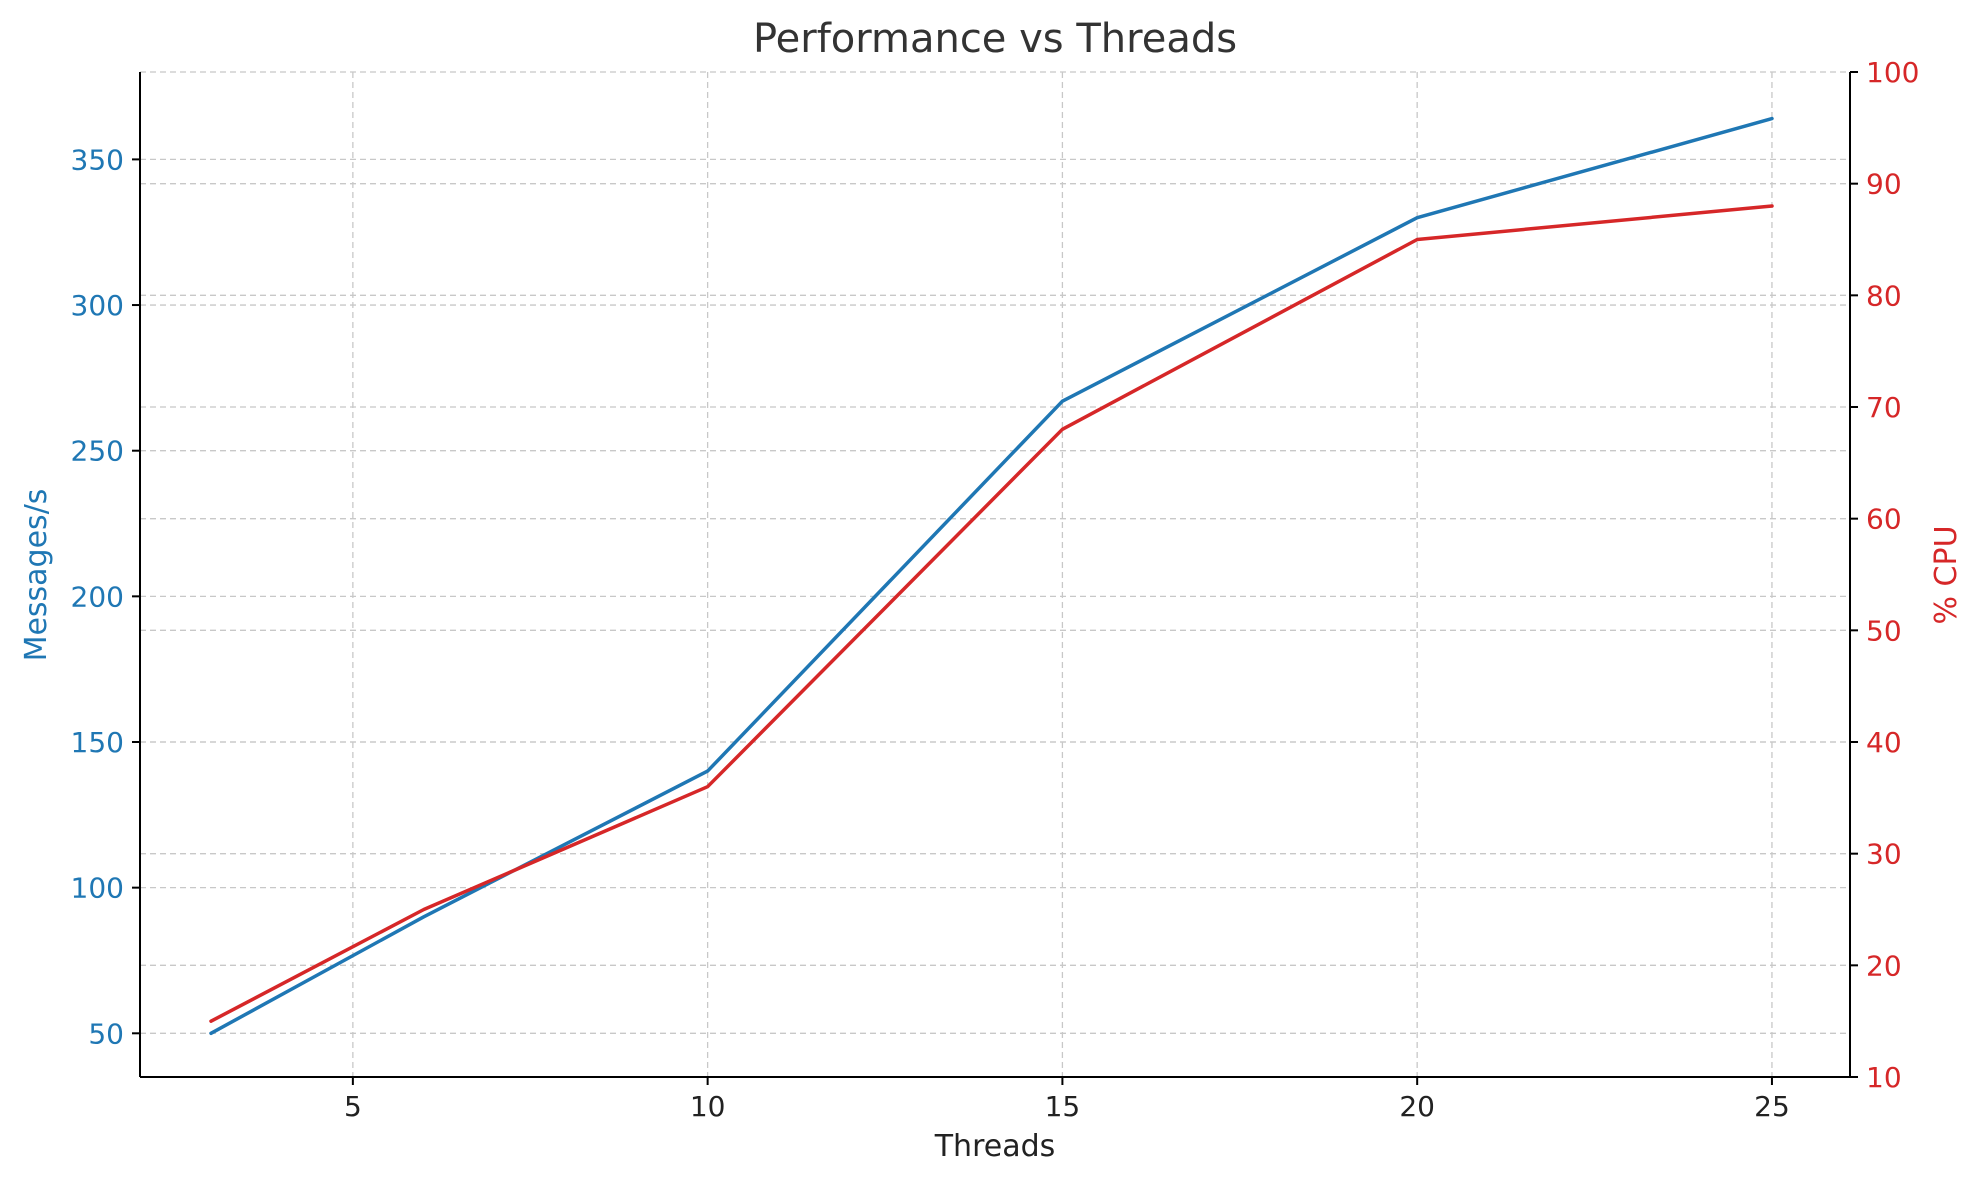 Image resolution: width=1980 pixels, height=1184 pixels. Describe the element at coordinates (1884, 630) in the screenshot. I see `right-y-tick-label: 50` at that location.